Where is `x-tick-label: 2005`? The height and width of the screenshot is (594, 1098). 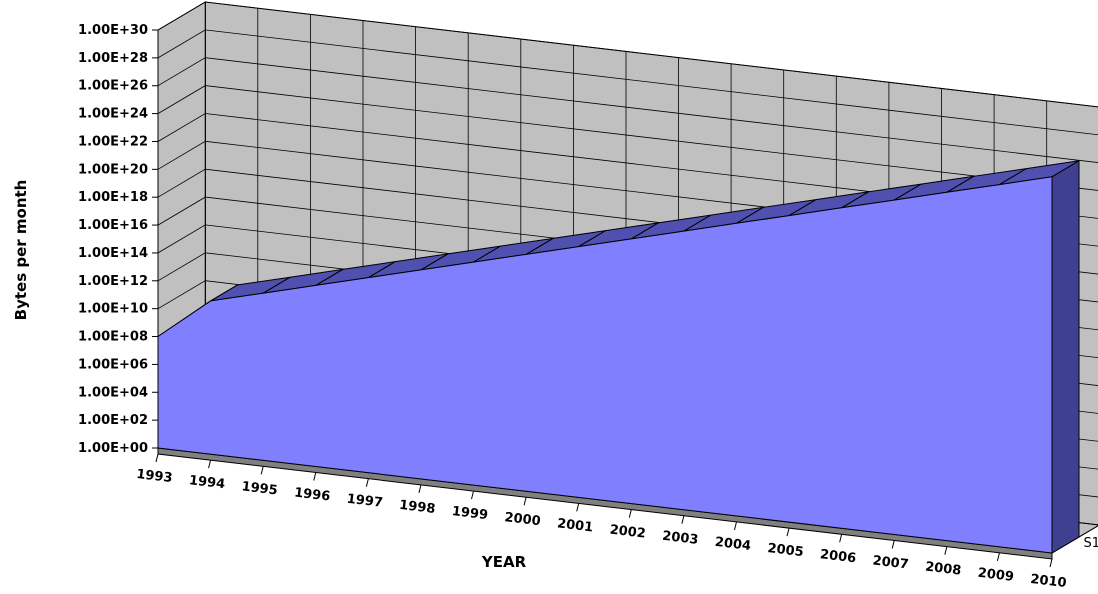 x-tick-label: 2005 is located at coordinates (786, 550).